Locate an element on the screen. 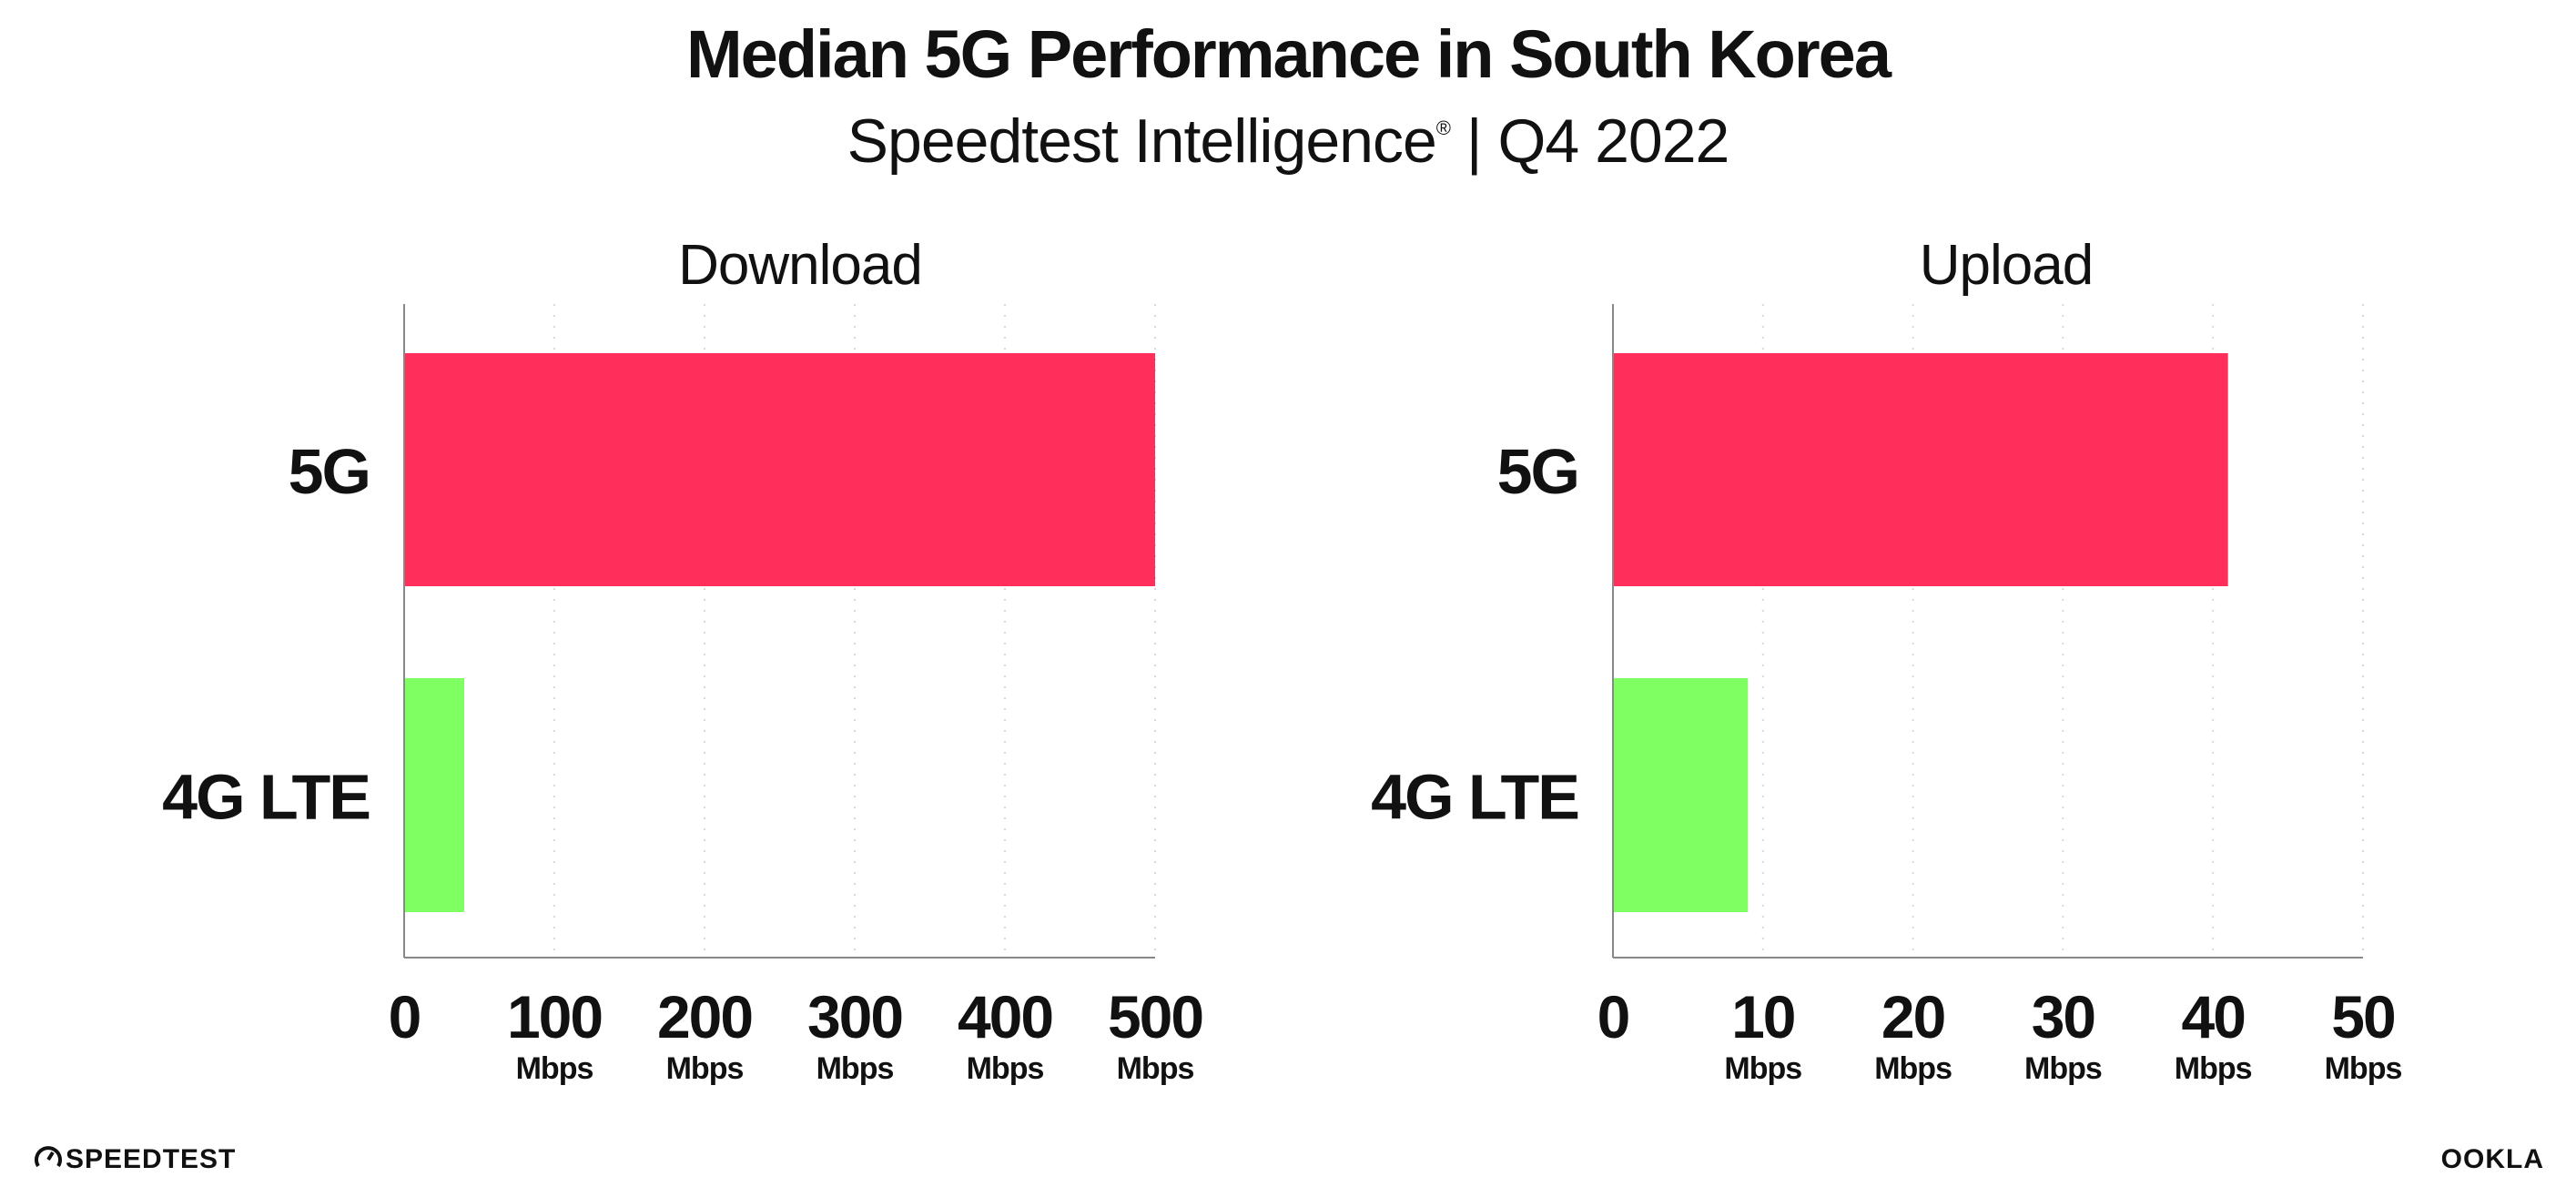  speedtest-logo-text: SPEEDTEST is located at coordinates (151, 1159).